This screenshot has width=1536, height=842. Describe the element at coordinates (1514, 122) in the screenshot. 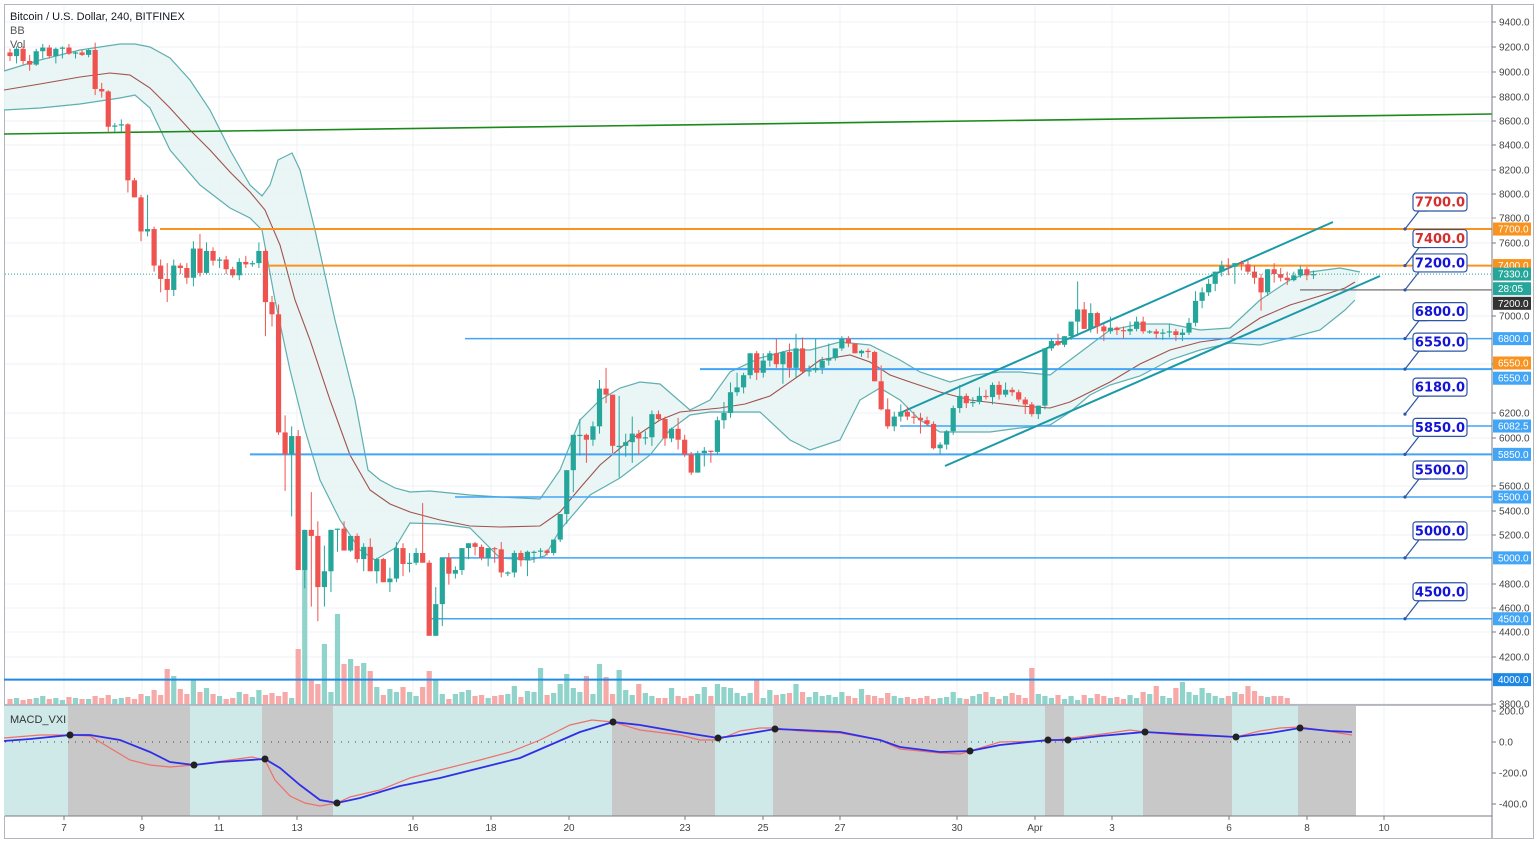

I see `y-tick-label: 8600.0` at that location.